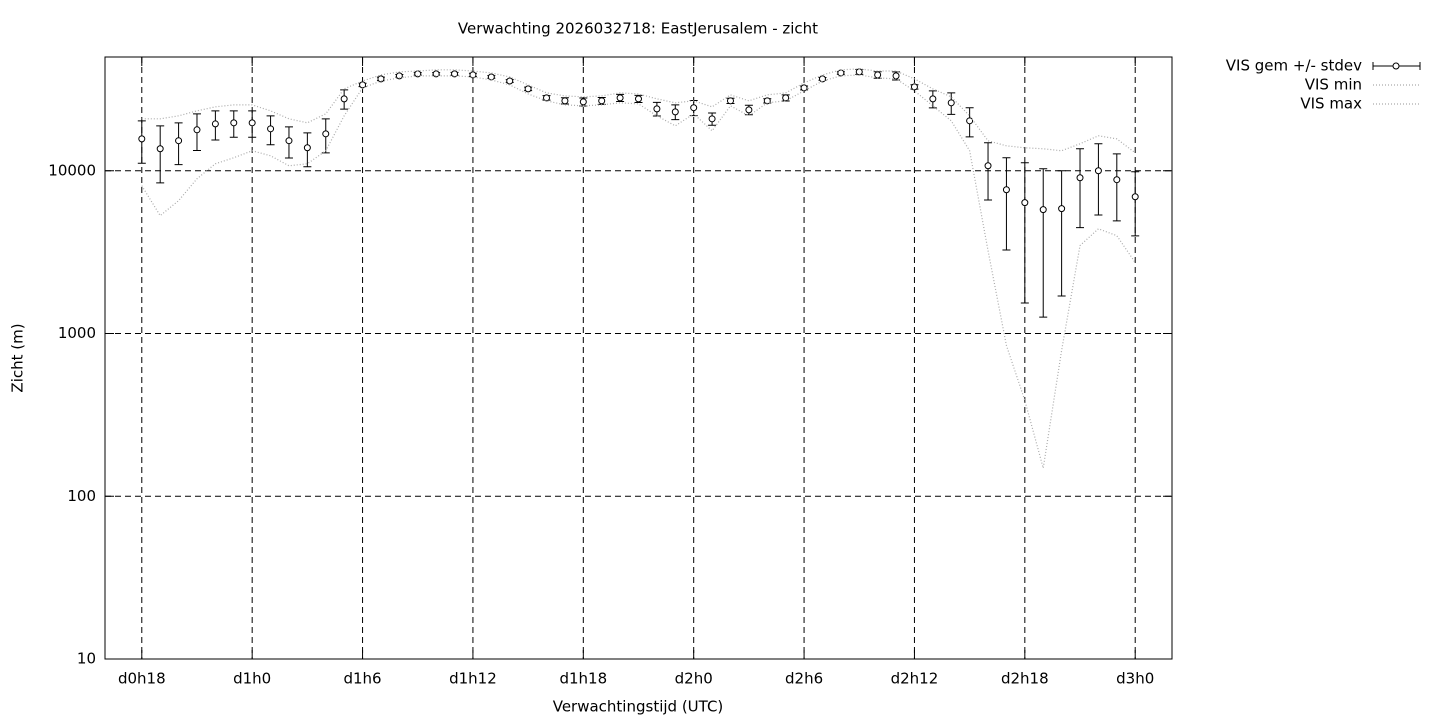  Describe the element at coordinates (86, 659) in the screenshot. I see `y-tick-label: 10` at that location.